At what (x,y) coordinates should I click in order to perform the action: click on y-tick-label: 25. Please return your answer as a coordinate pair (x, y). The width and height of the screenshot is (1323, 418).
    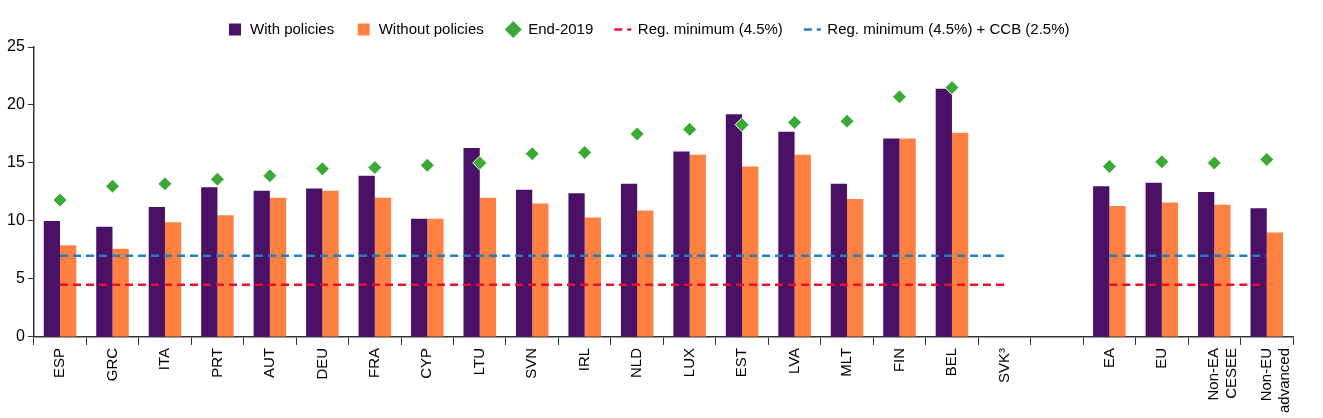
    Looking at the image, I should click on (16, 46).